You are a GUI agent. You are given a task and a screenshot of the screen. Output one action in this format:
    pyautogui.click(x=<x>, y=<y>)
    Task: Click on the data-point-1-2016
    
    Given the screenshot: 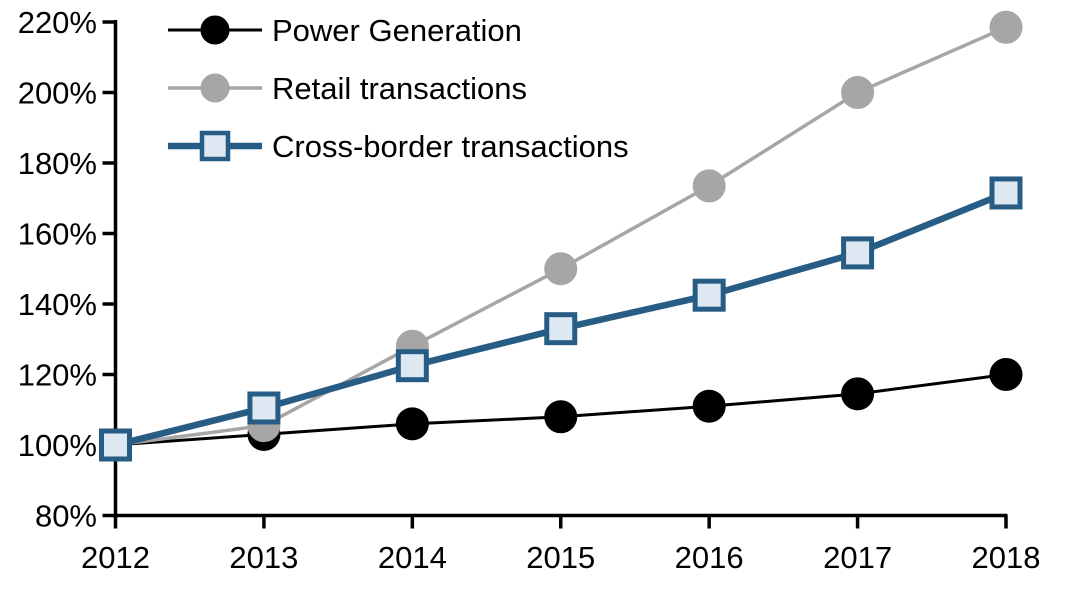 What is the action you would take?
    pyautogui.click(x=709, y=186)
    